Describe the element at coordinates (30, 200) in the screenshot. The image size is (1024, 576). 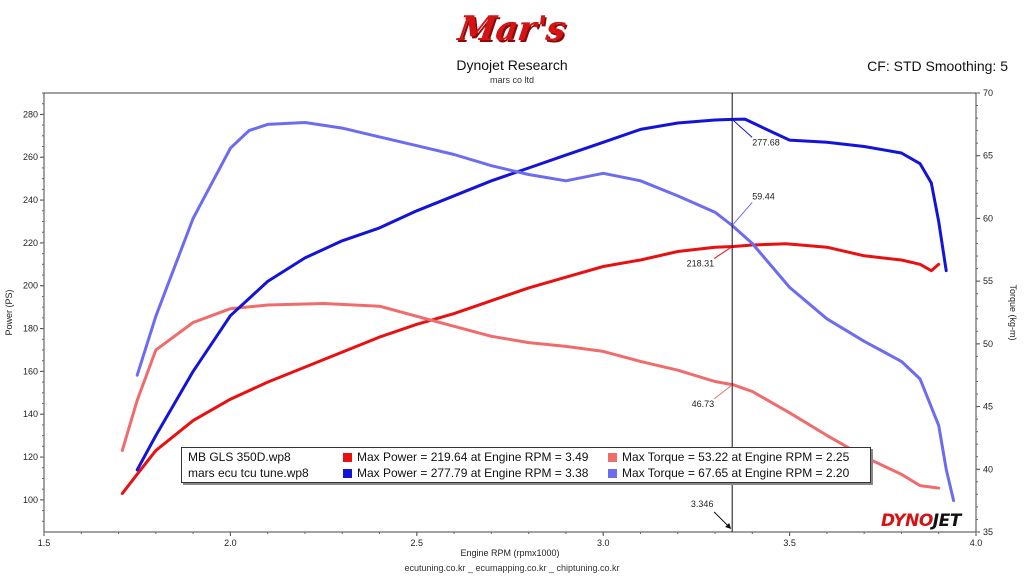
I see `y-tick-label: 240` at that location.